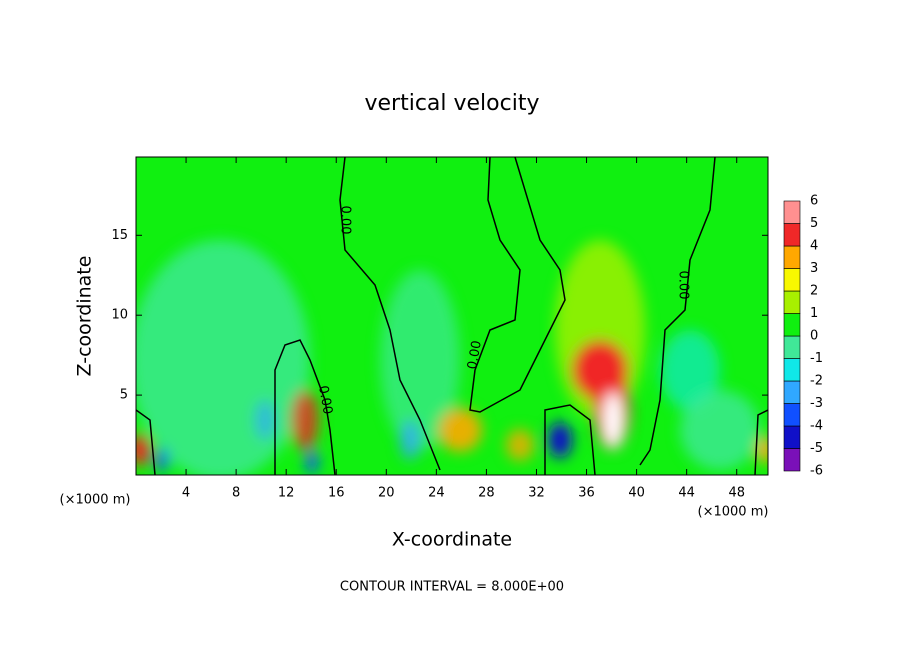  What do you see at coordinates (814, 223) in the screenshot?
I see `colorbar-label: 5` at bounding box center [814, 223].